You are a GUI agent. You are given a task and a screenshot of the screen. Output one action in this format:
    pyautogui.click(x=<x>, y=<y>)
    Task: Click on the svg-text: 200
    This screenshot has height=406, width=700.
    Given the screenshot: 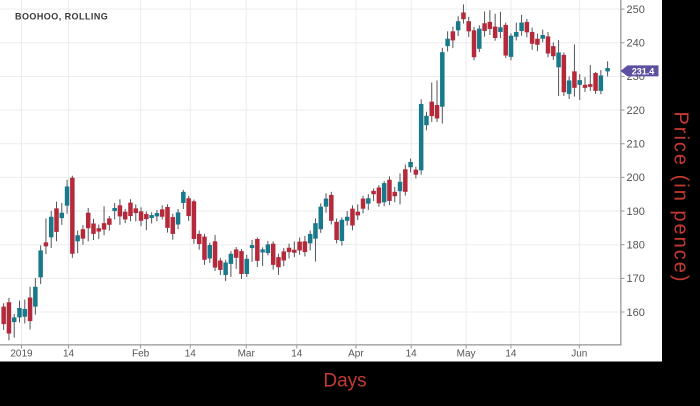 What is the action you would take?
    pyautogui.click(x=636, y=178)
    